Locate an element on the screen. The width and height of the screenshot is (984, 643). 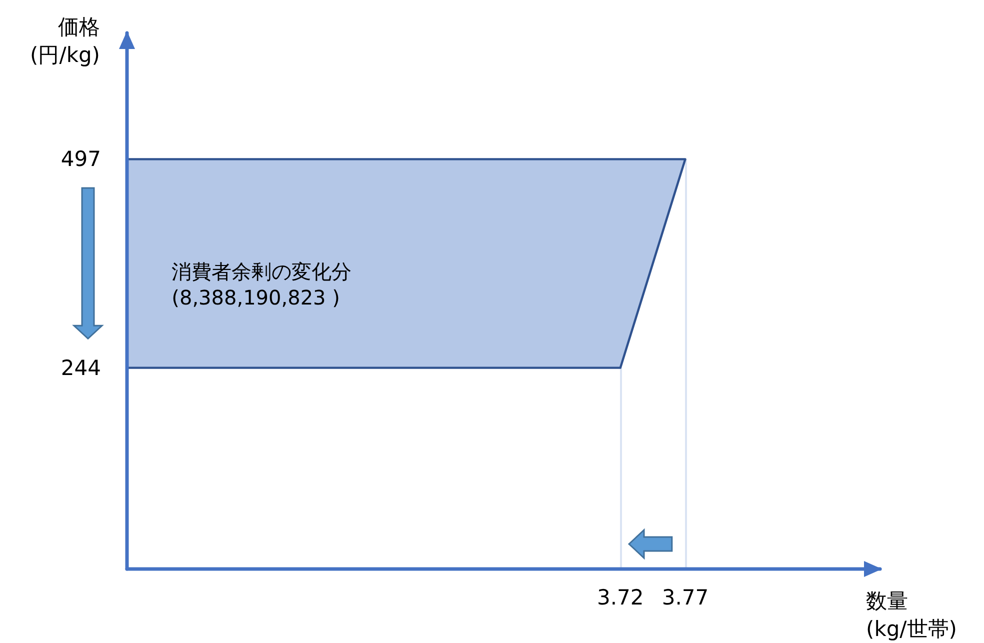
y-tick-label: 497 is located at coordinates (80, 159).